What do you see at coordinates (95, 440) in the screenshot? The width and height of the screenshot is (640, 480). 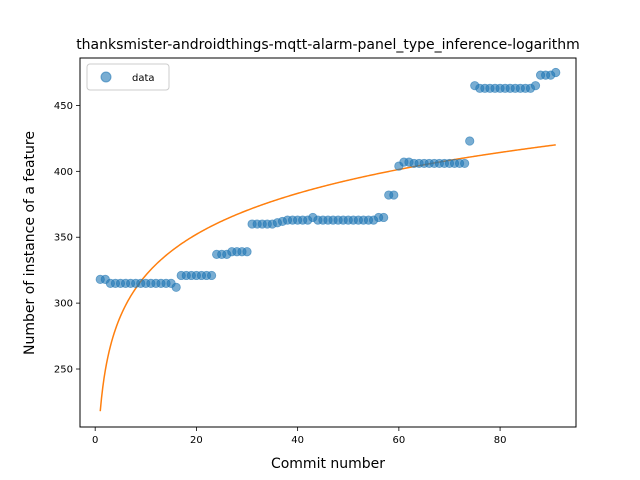 I see `x-tick-label: 0` at bounding box center [95, 440].